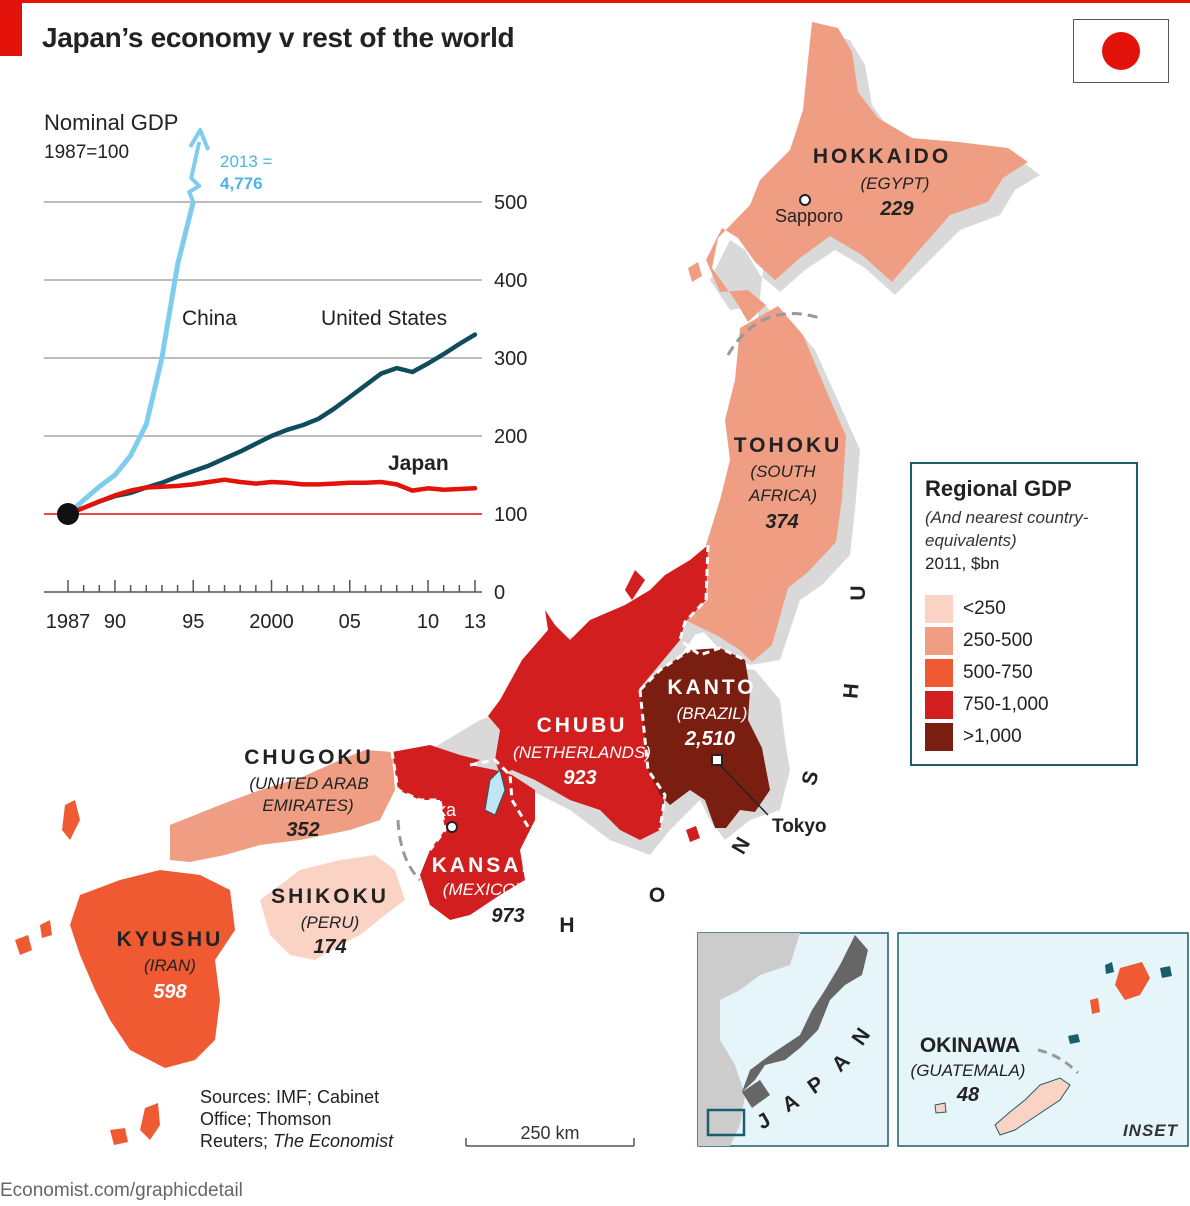  Describe the element at coordinates (11, 28) in the screenshot. I see `economist-red-tab` at that location.